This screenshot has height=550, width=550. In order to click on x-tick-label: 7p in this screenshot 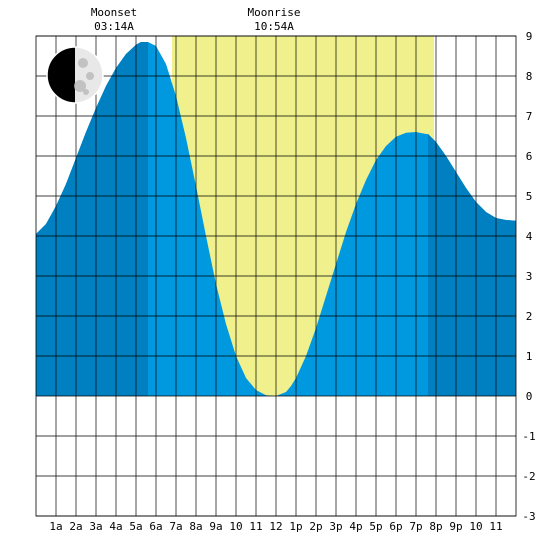, I will do `click(415, 526)`.